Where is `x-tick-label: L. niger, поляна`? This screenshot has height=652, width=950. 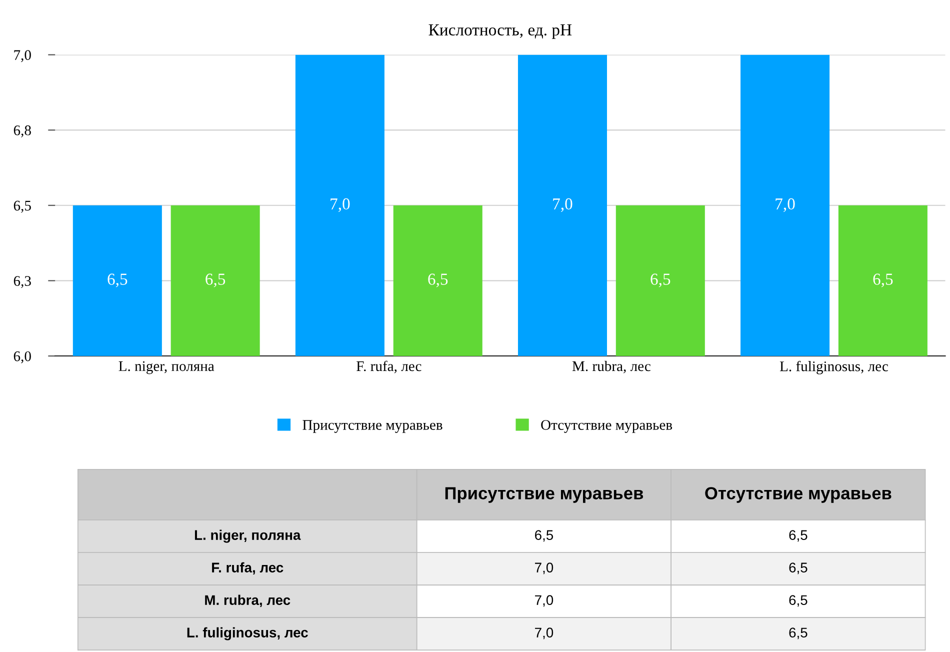 x-tick-label: L. niger, поляна is located at coordinates (166, 367).